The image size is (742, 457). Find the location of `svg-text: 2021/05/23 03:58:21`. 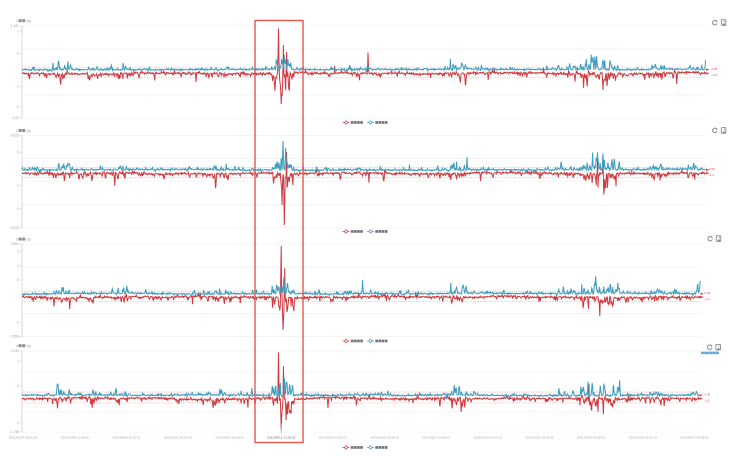

svg-text: 2021/05/23 03:58:21 is located at coordinates (591, 438).